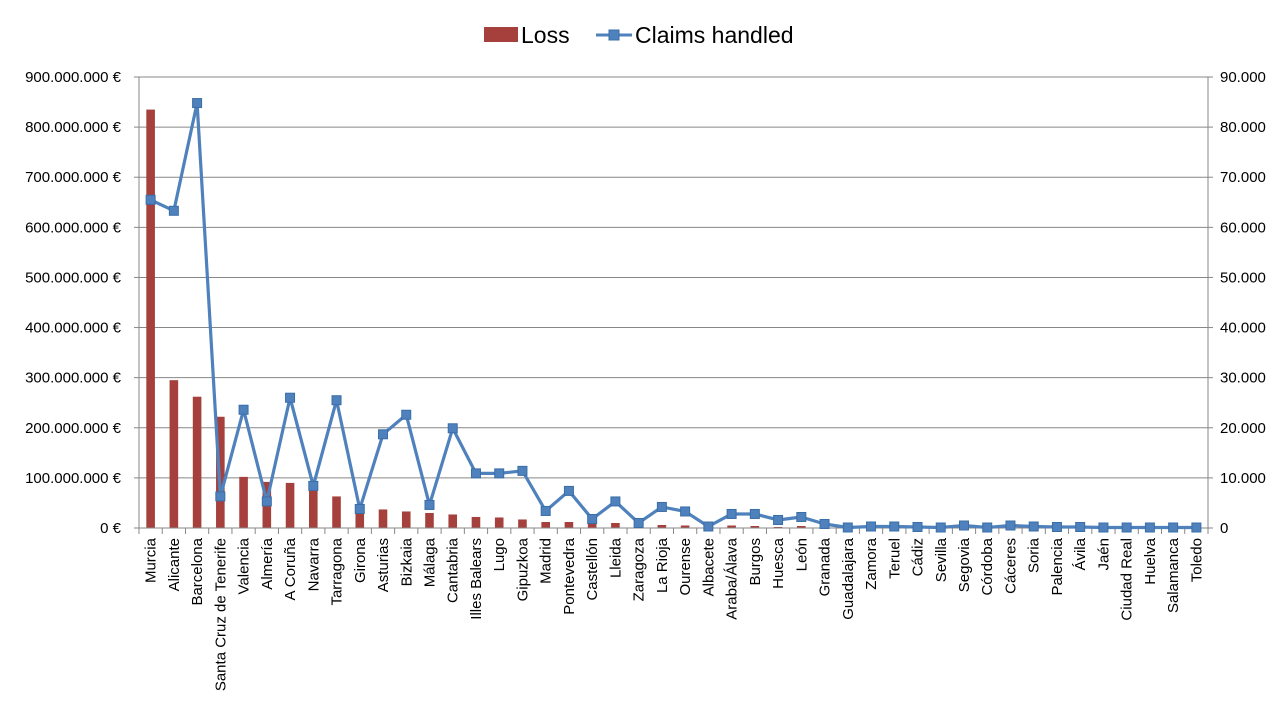 The height and width of the screenshot is (724, 1285). Describe the element at coordinates (522, 569) in the screenshot. I see `x-tick-label: Gipuzkoa` at that location.